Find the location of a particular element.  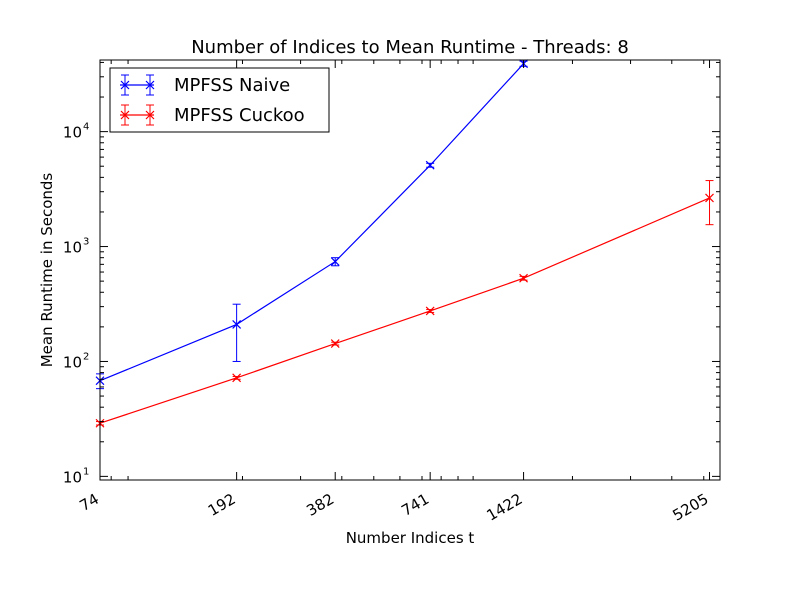

y-tick-exponent: 4 is located at coordinates (86, 127).